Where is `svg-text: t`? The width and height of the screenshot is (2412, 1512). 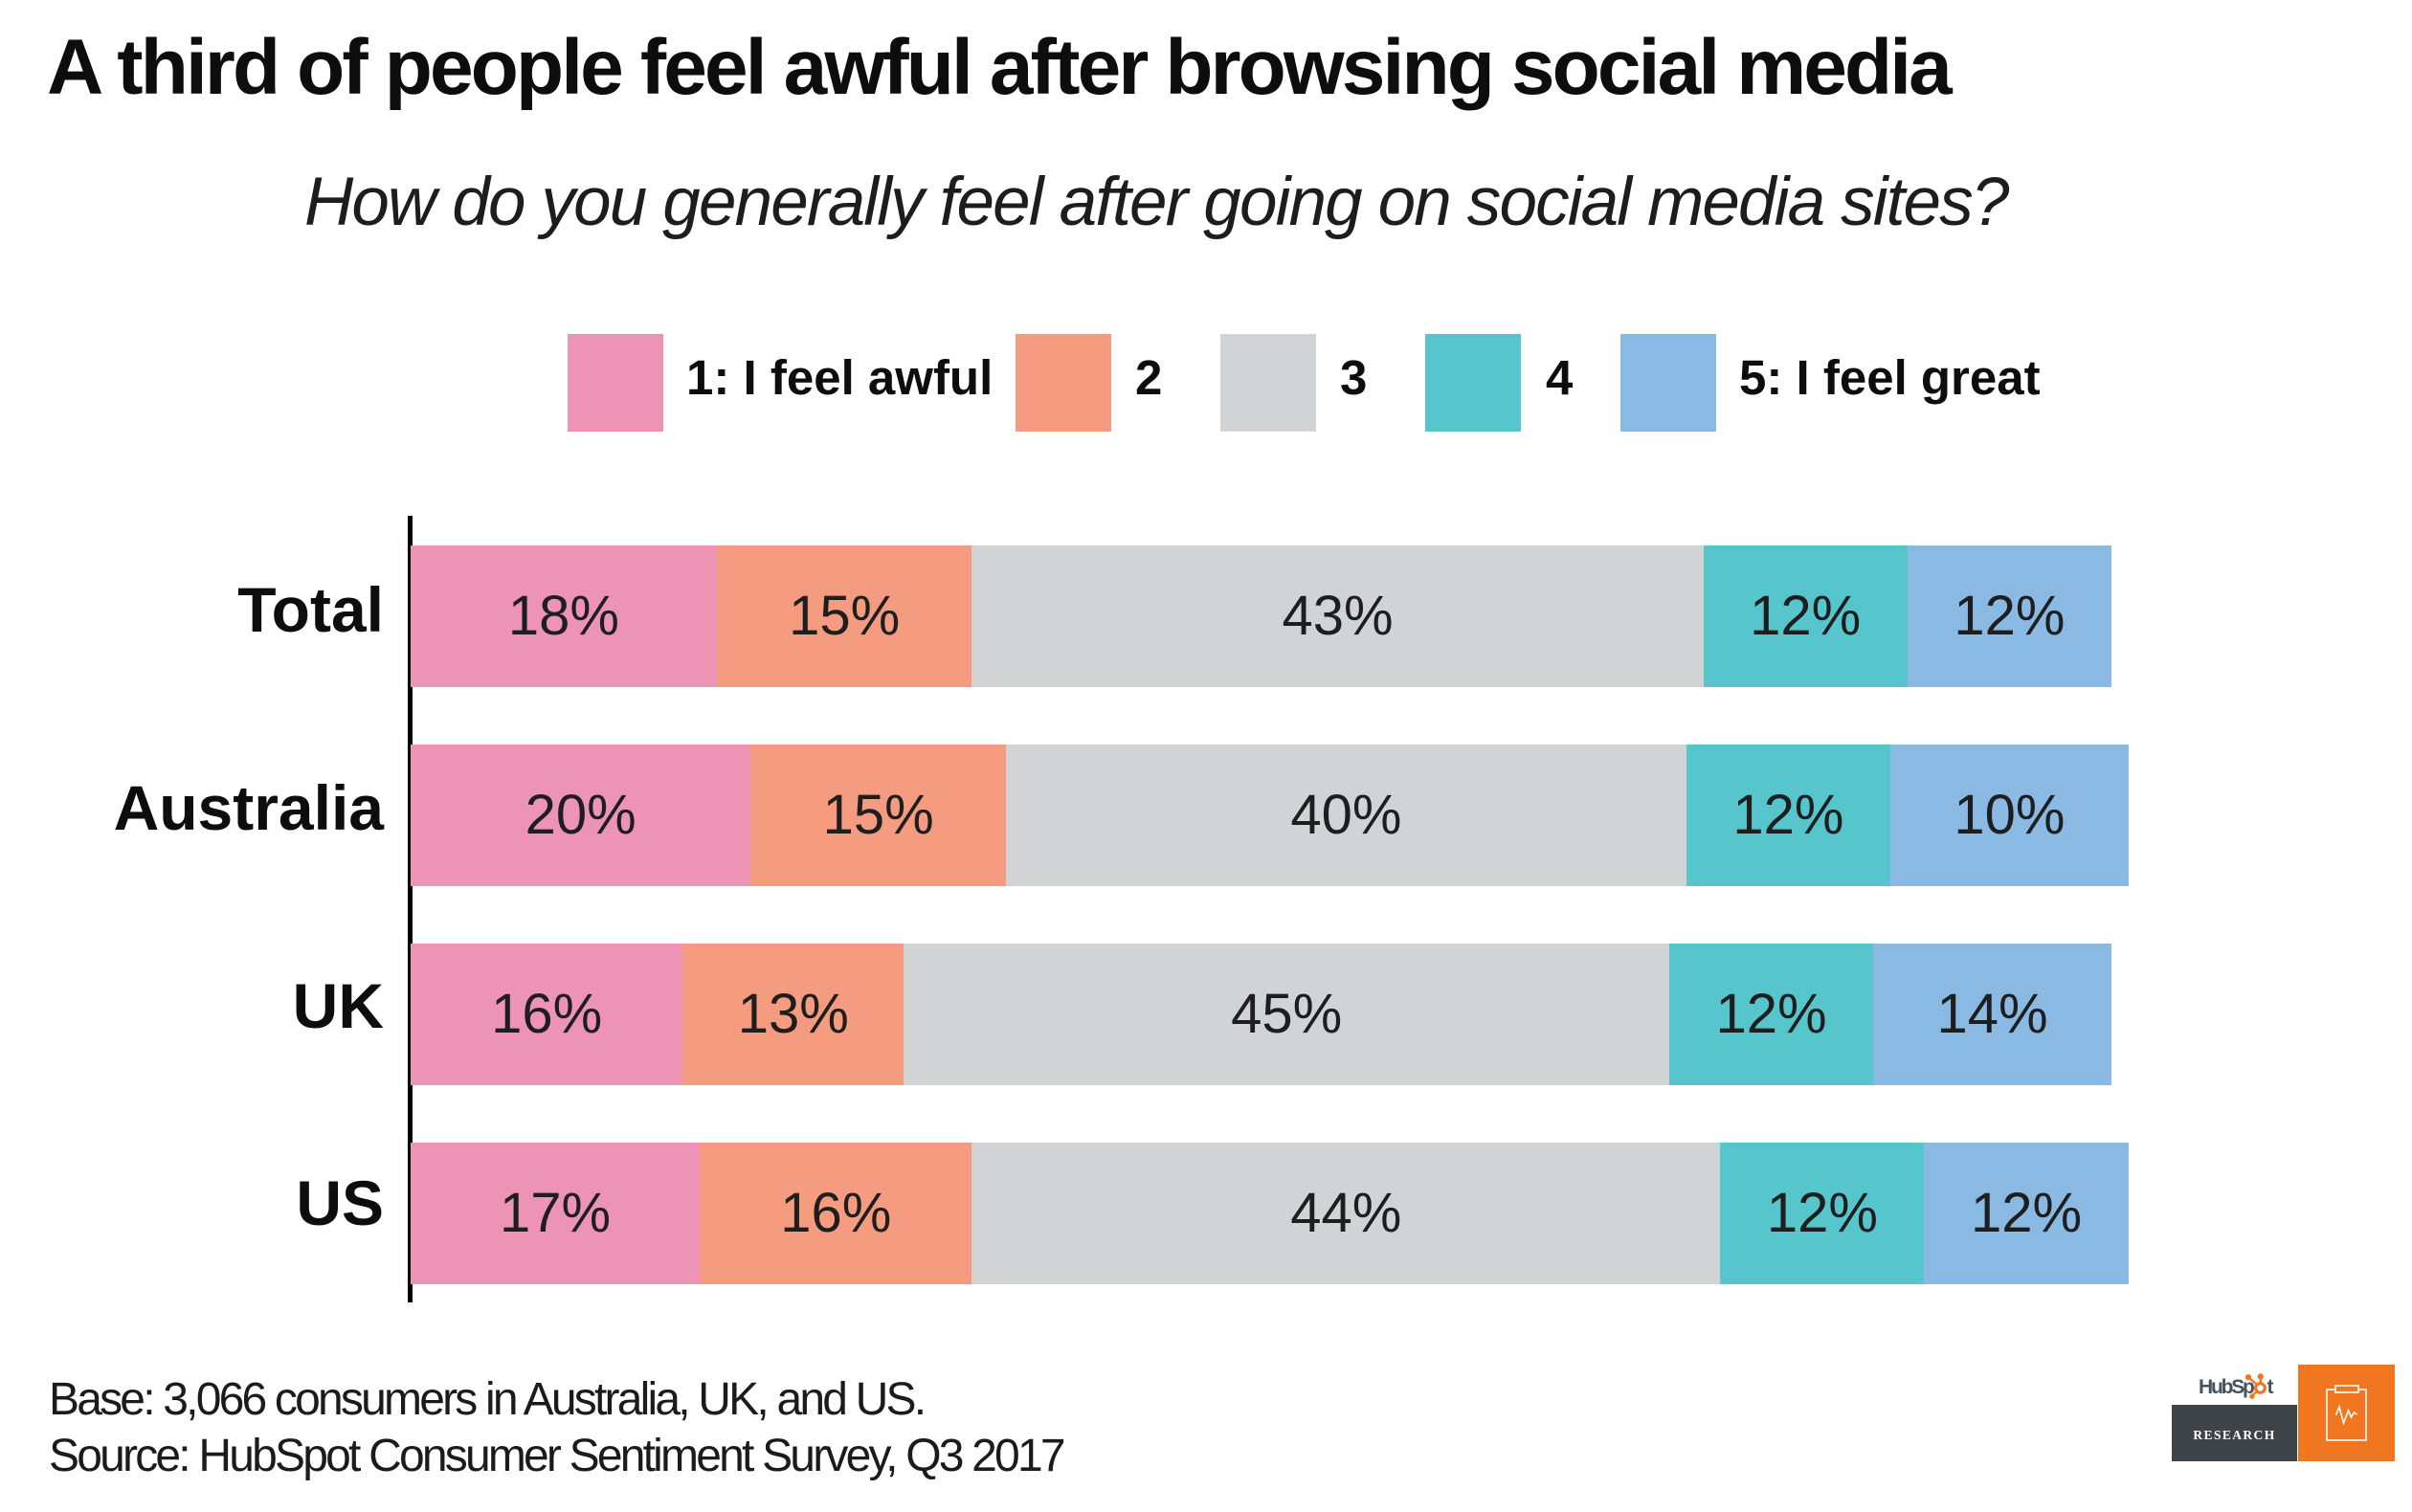 svg-text: t is located at coordinates (2270, 1387).